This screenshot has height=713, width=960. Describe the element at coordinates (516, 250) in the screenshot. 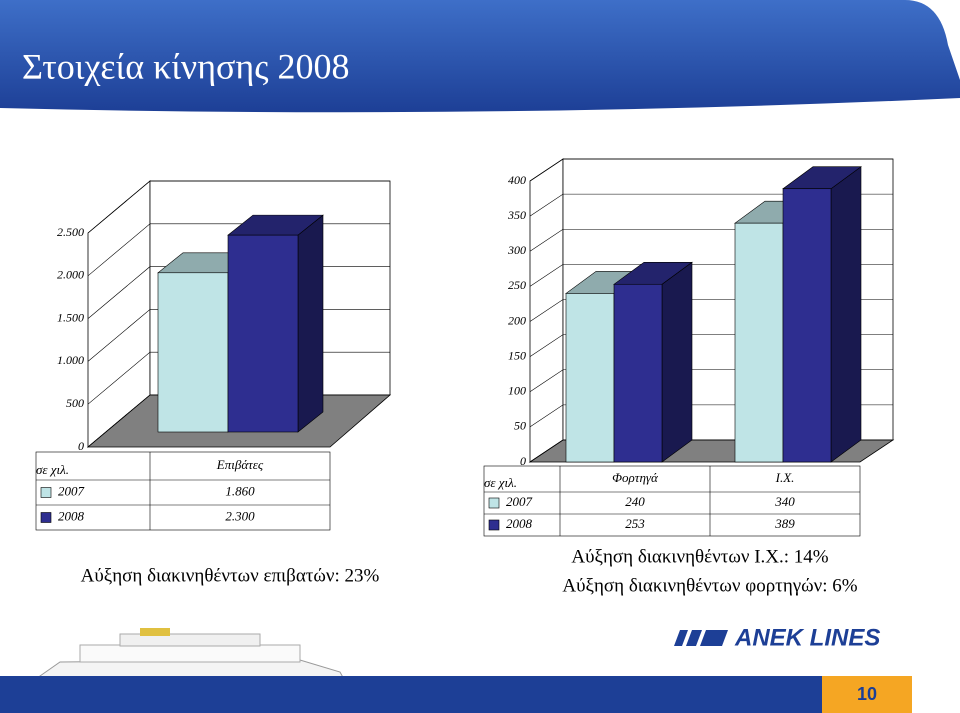

I see `y-tick-label: 300` at that location.